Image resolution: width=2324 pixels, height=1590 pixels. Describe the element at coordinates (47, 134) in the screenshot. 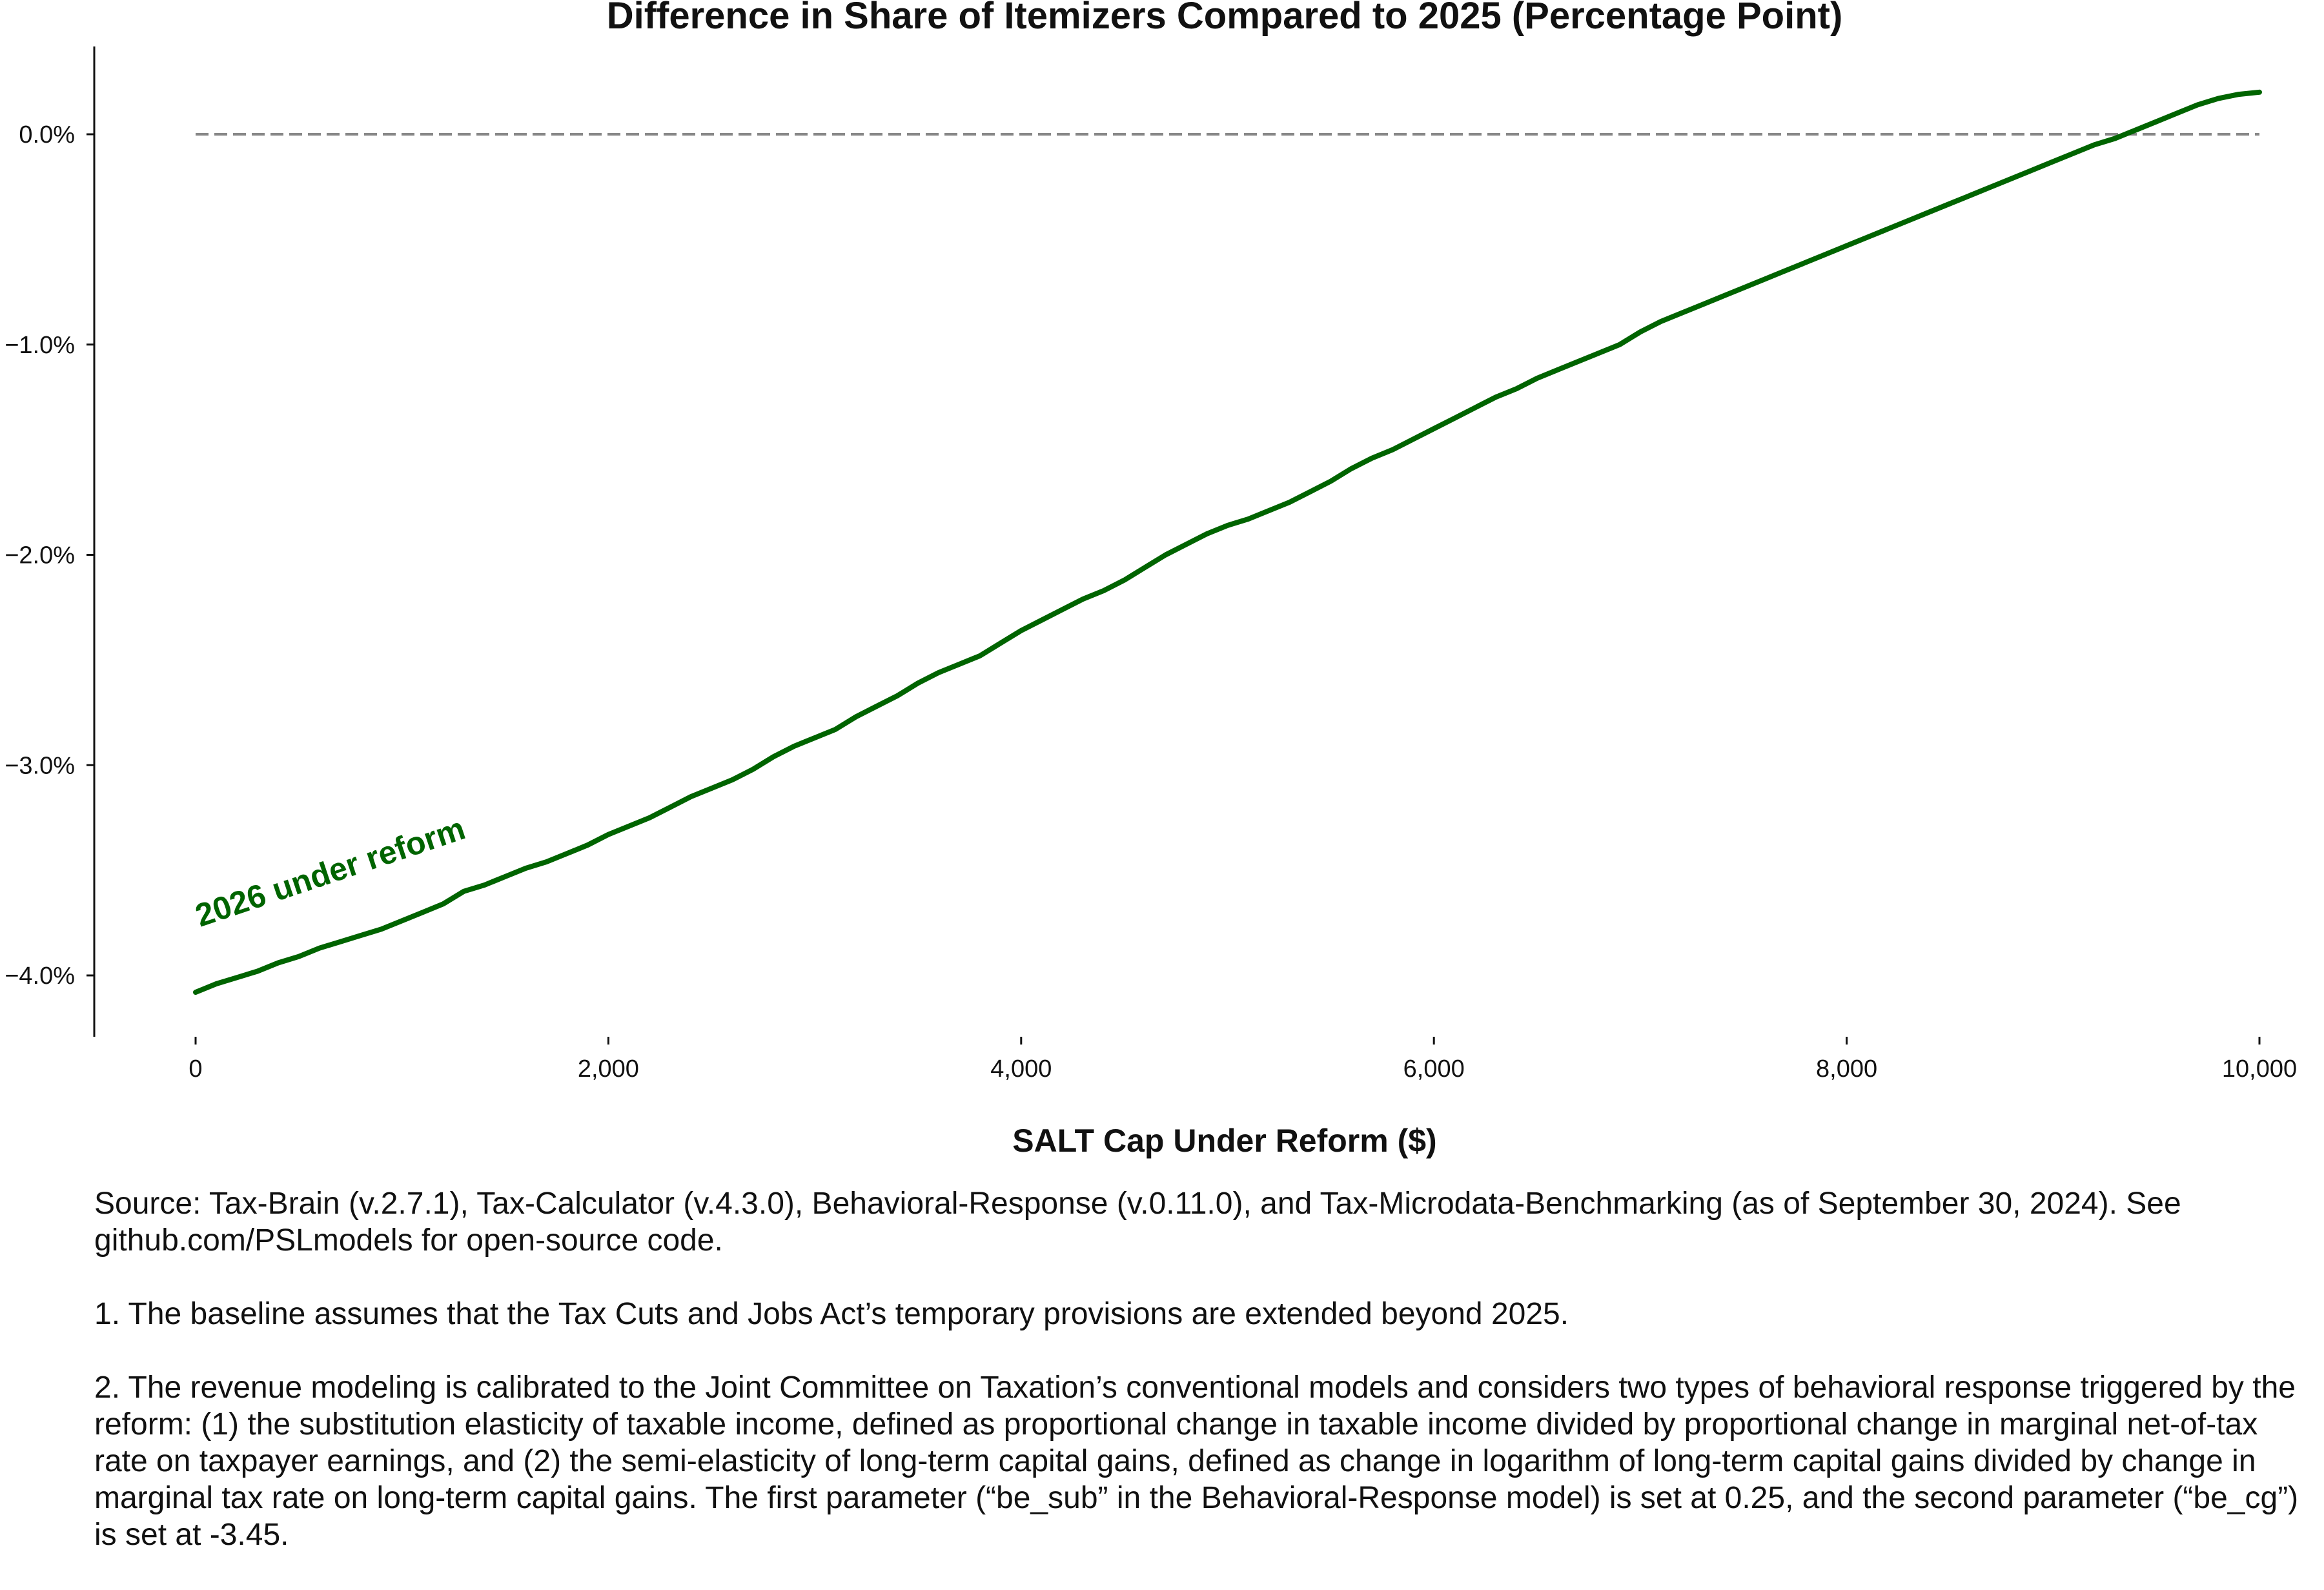

I see `y-tick-label: 0.0%` at that location.